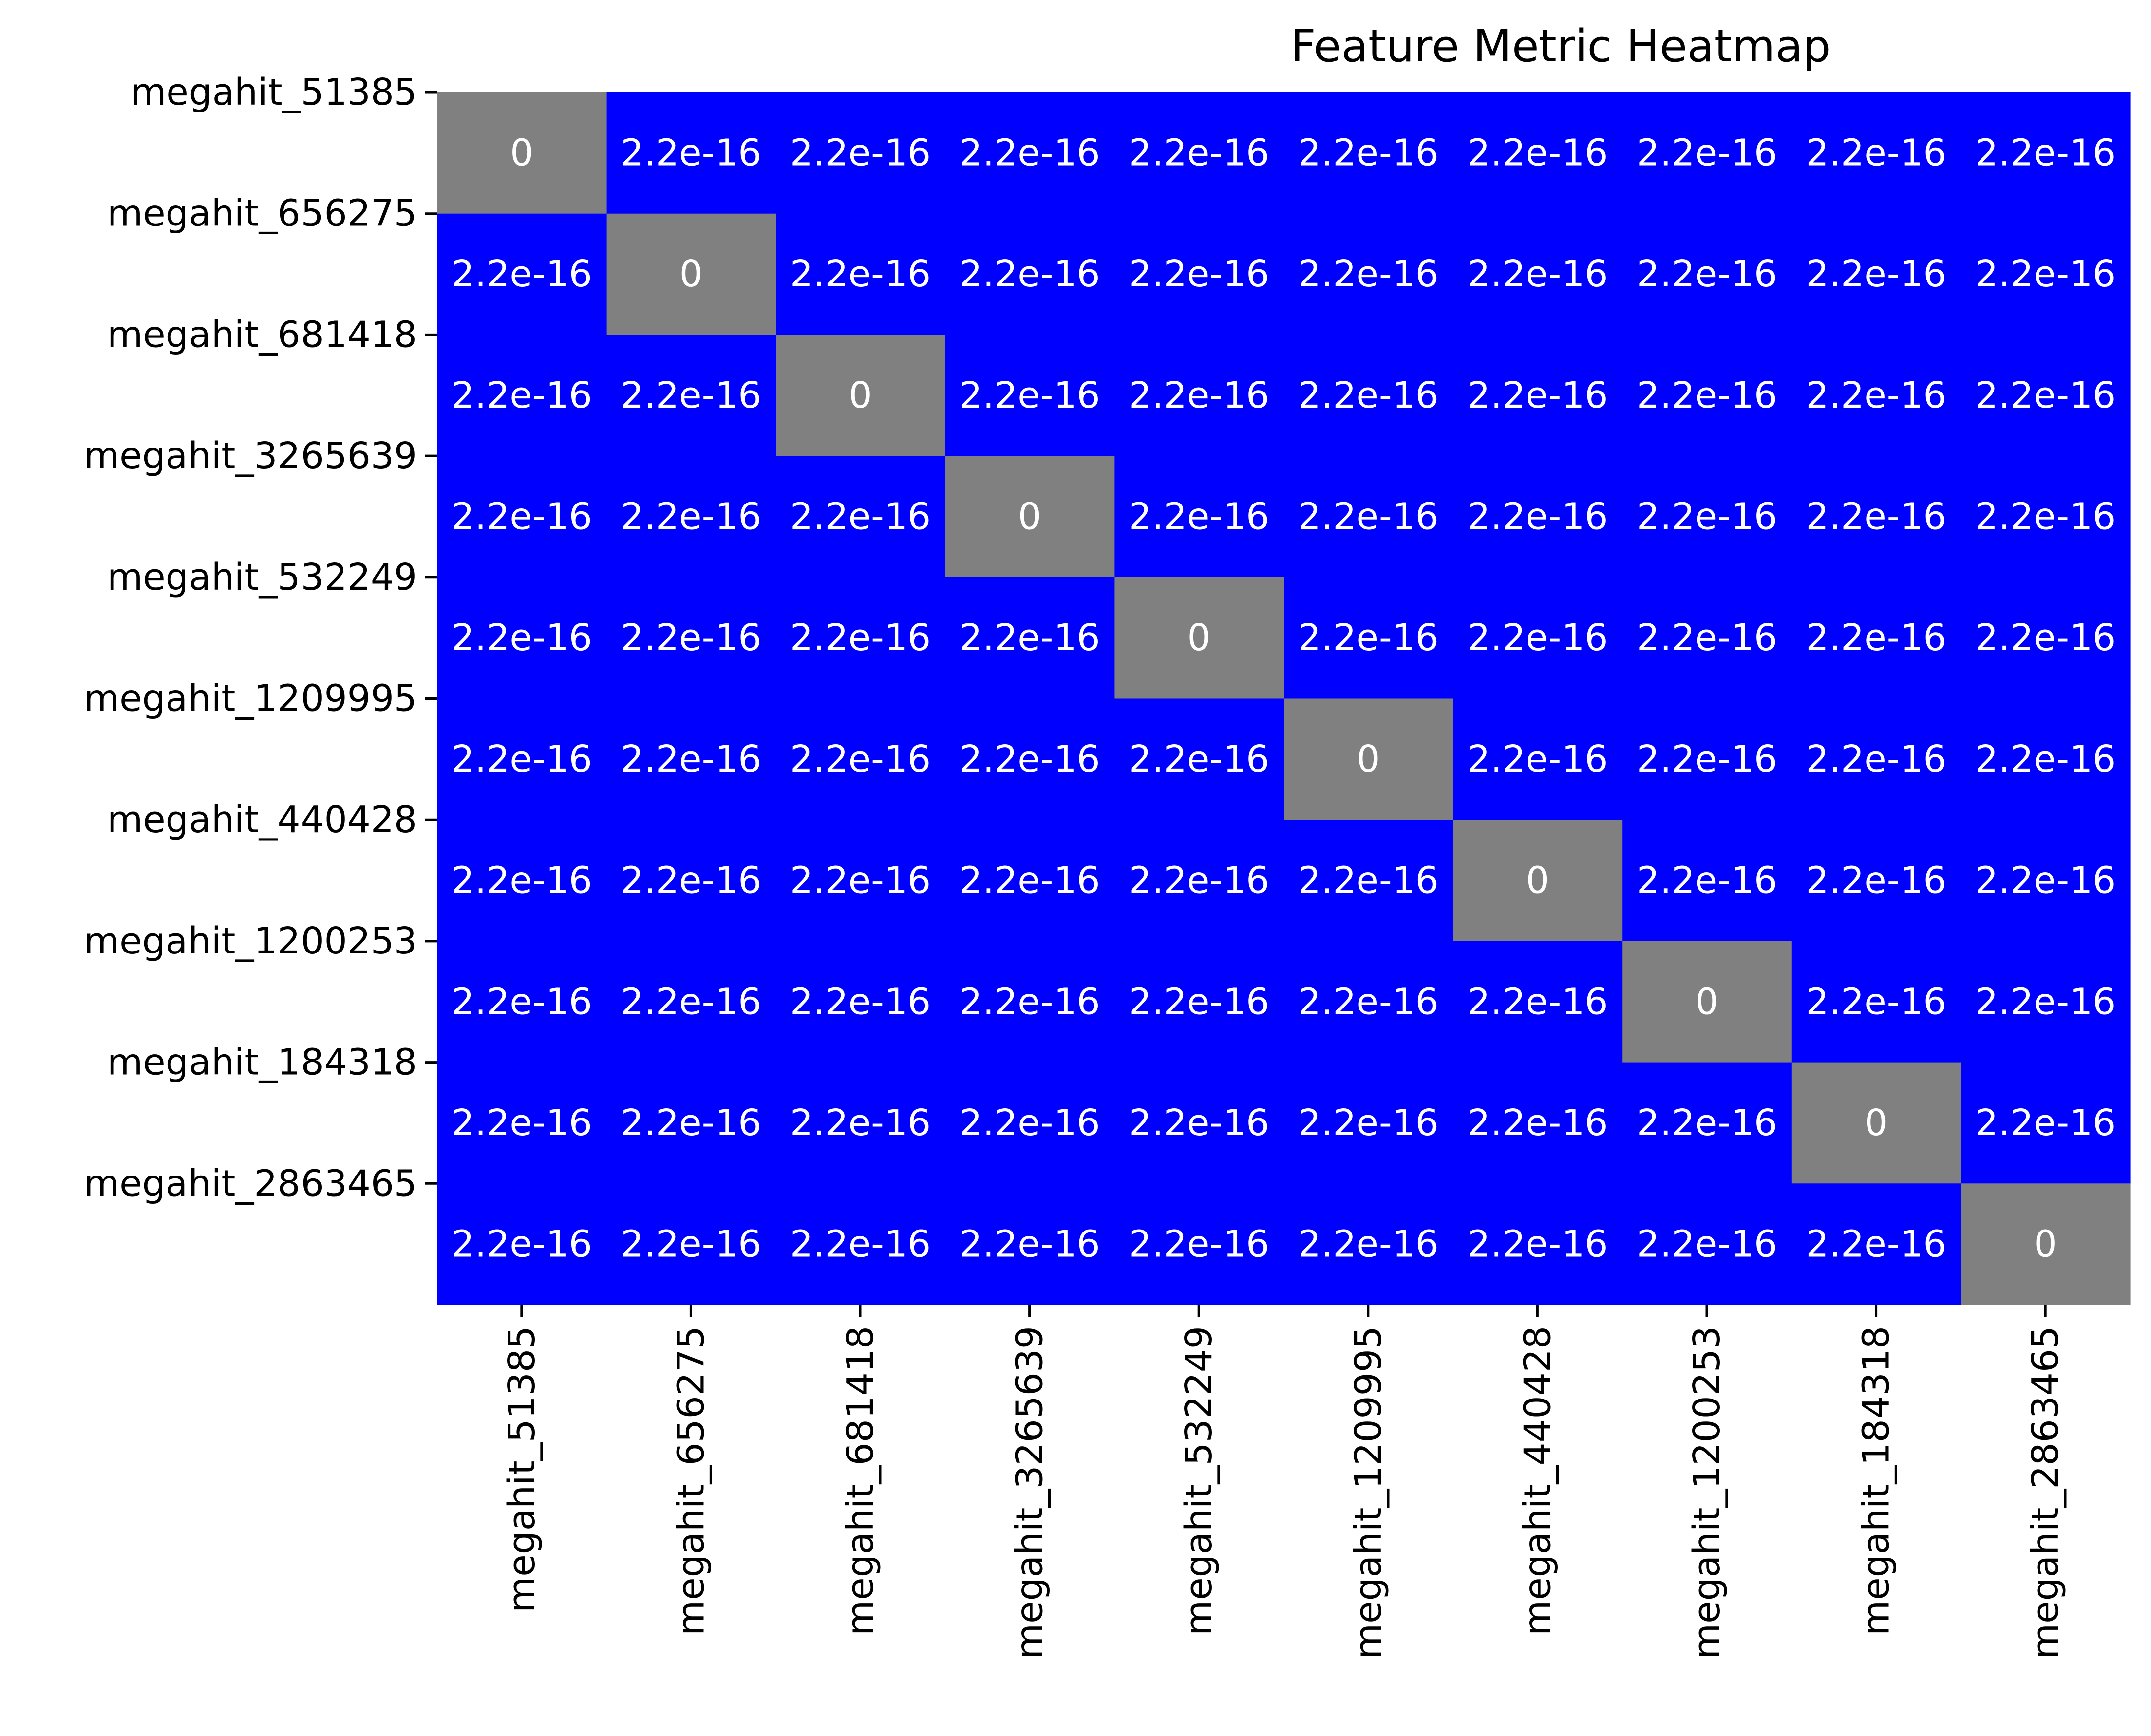  I want to click on x-tick-label: megahit_51385, so click(522, 1469).